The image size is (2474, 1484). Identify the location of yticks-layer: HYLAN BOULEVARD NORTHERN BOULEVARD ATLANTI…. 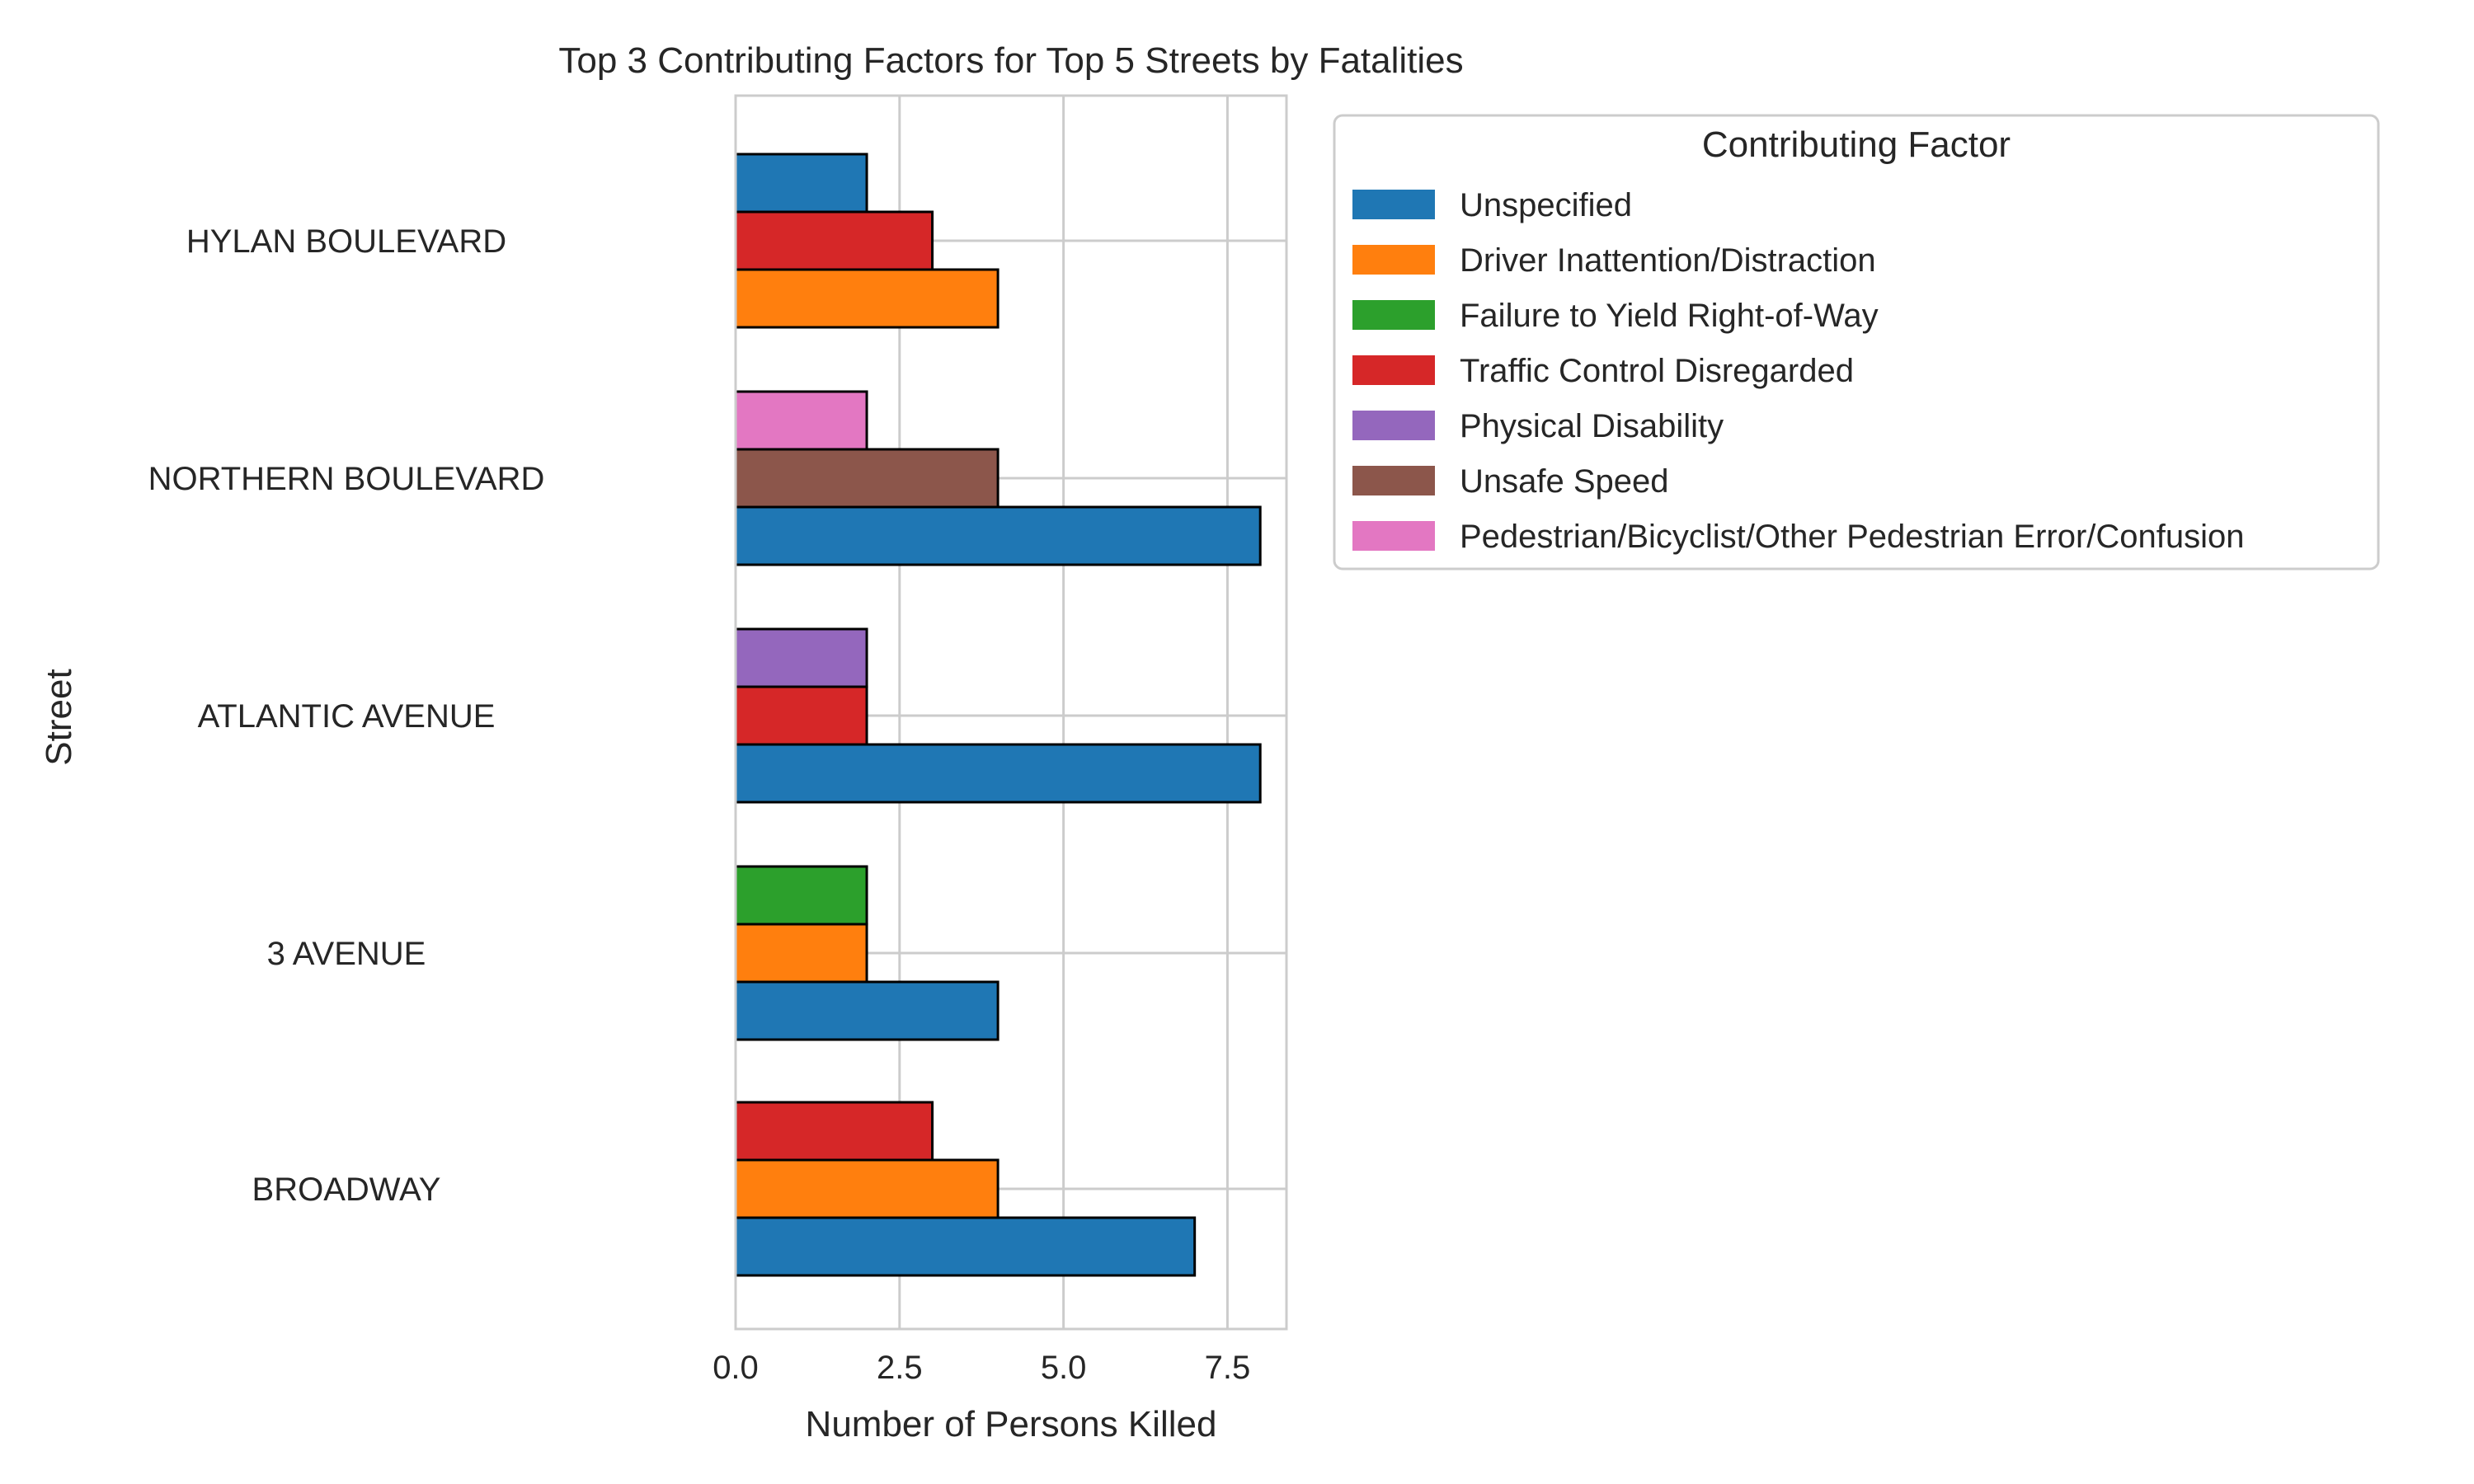
(346, 715).